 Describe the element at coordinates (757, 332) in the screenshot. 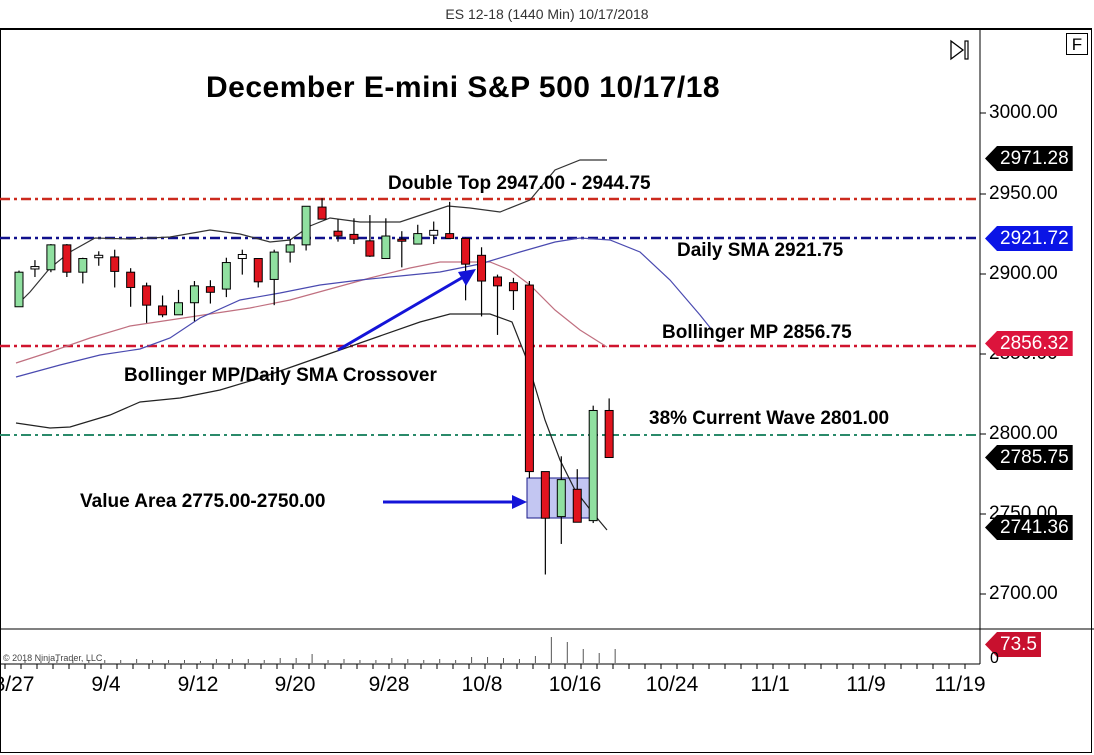

I see `bollinger-mp-annotation: Bollinger MP 2856.75` at that location.